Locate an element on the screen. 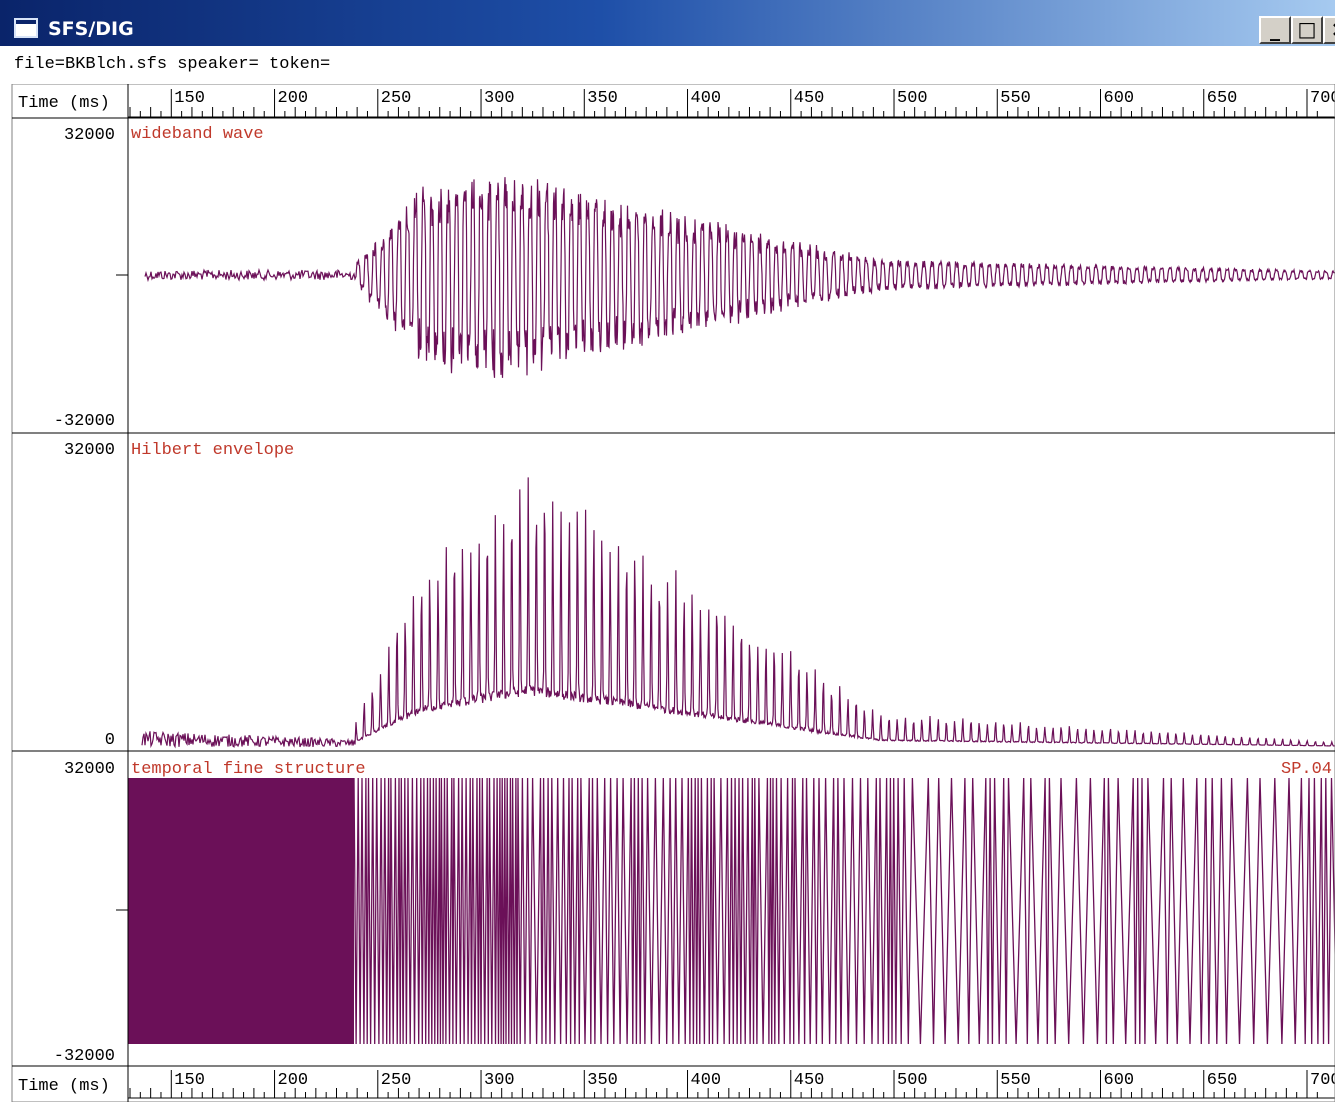 The image size is (1335, 1102). time-axis-bottom: 150 200 250 300 350 400 450 500 550 600 650 700 is located at coordinates (731, 1084).